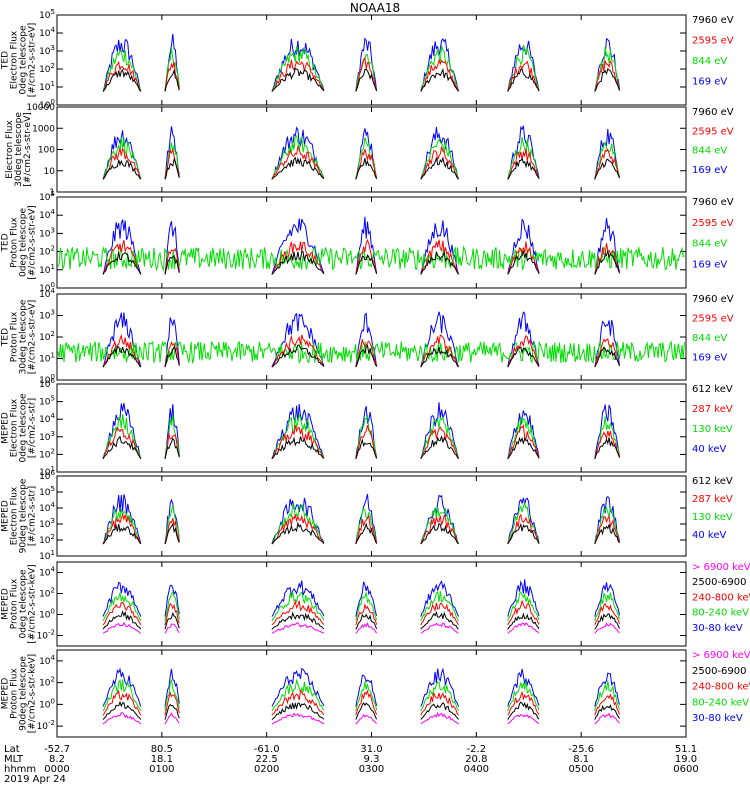  Describe the element at coordinates (372, 759) in the screenshot. I see `x-row-value-1-3: 9.3` at that location.